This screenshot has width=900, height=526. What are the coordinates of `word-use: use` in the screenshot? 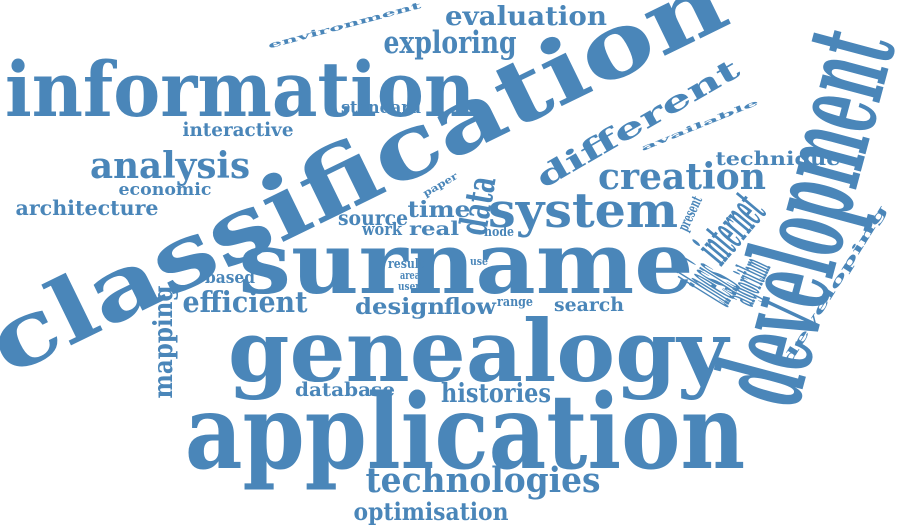 It's located at (479, 261).